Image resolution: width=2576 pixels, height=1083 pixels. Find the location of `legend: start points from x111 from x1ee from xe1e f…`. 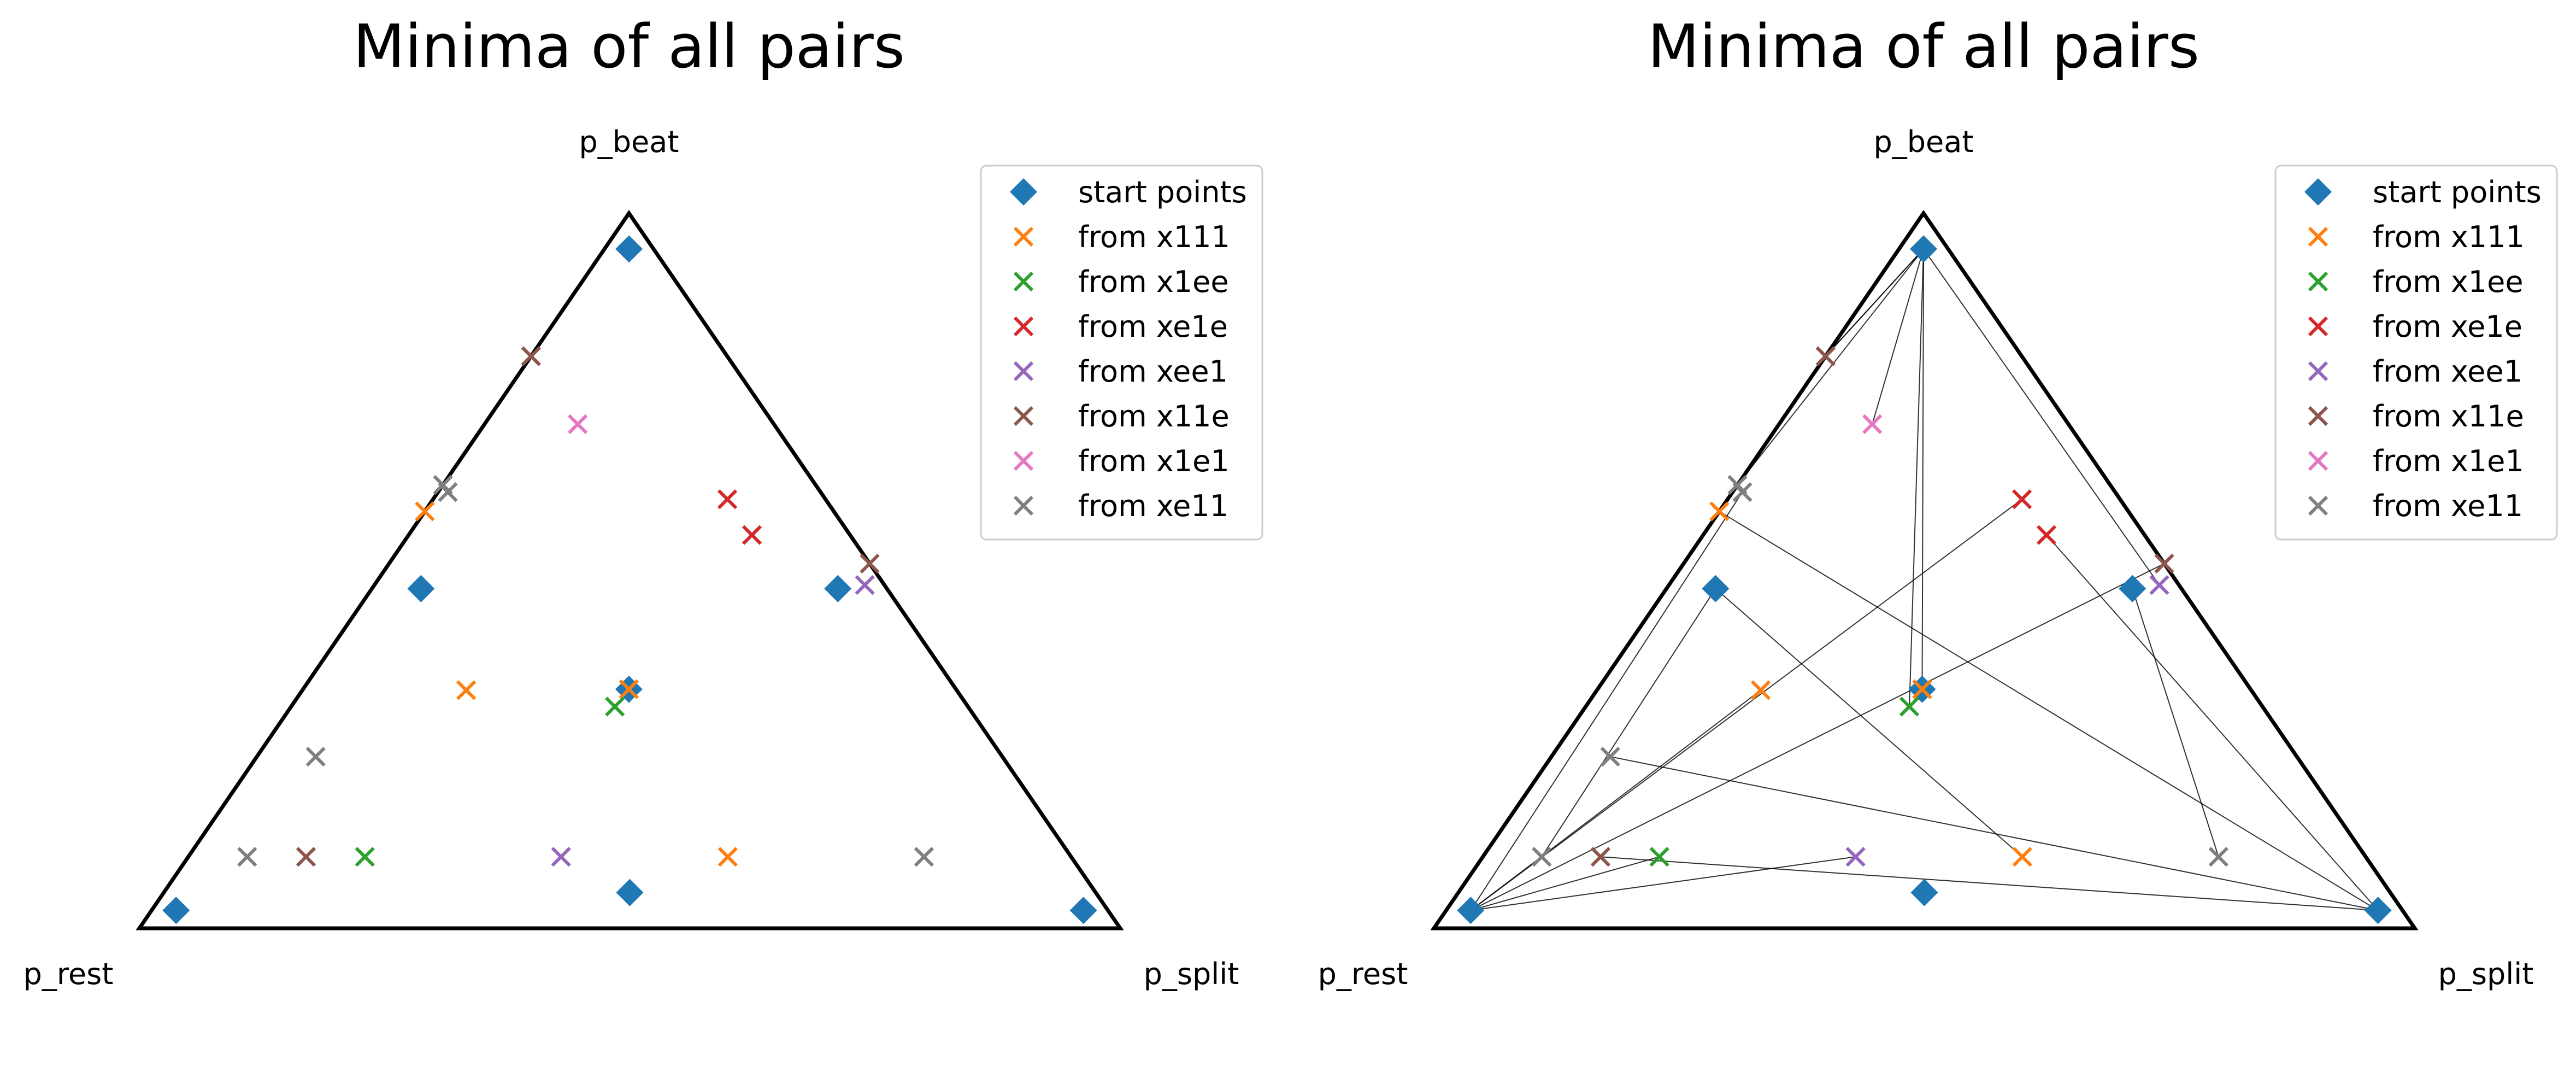

legend: start points from x111 from x1ee from xe1e f… is located at coordinates (2416, 353).